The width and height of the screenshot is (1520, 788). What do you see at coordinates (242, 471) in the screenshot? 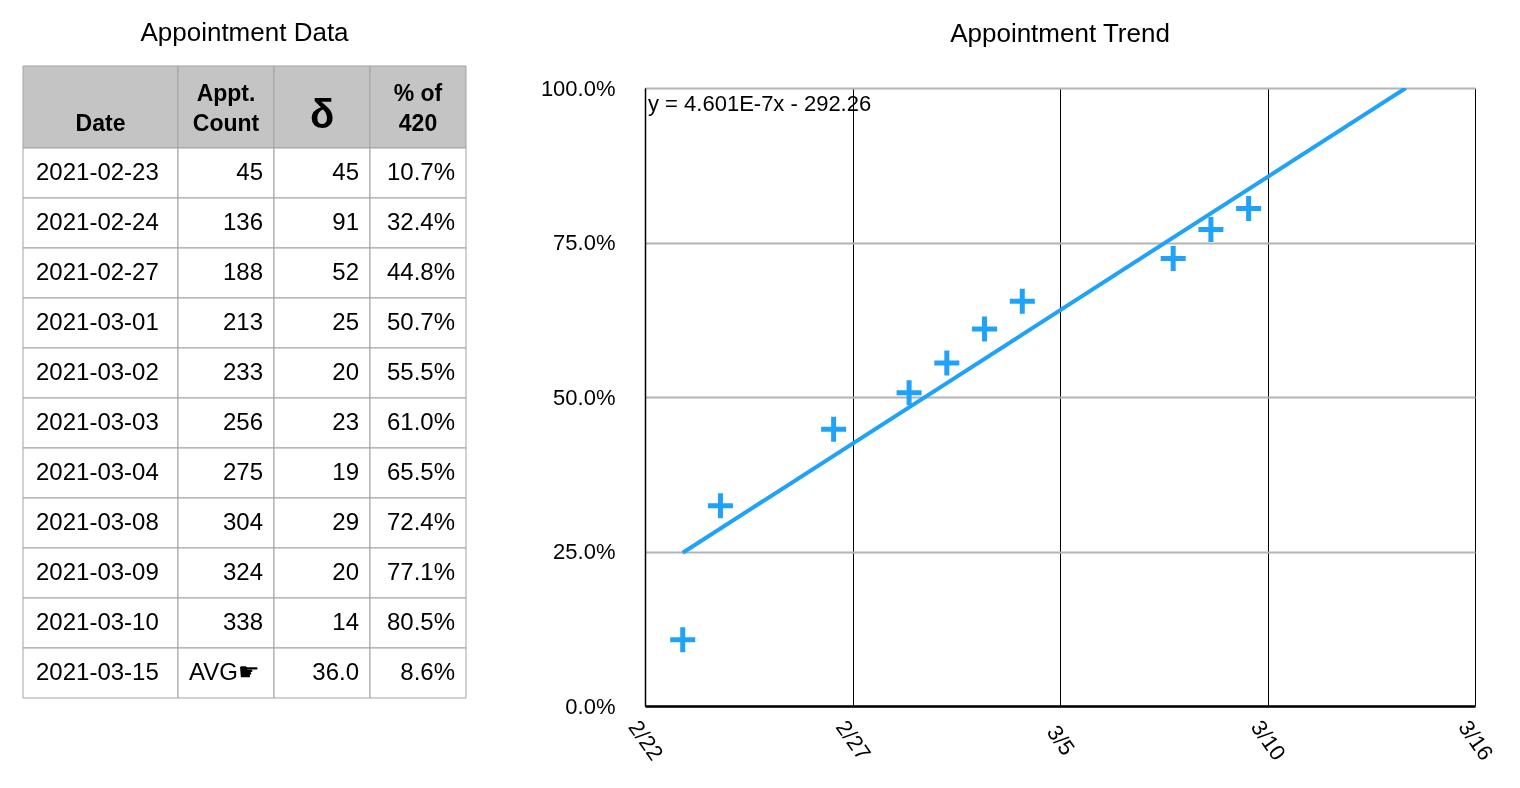
I see `text: 275` at bounding box center [242, 471].